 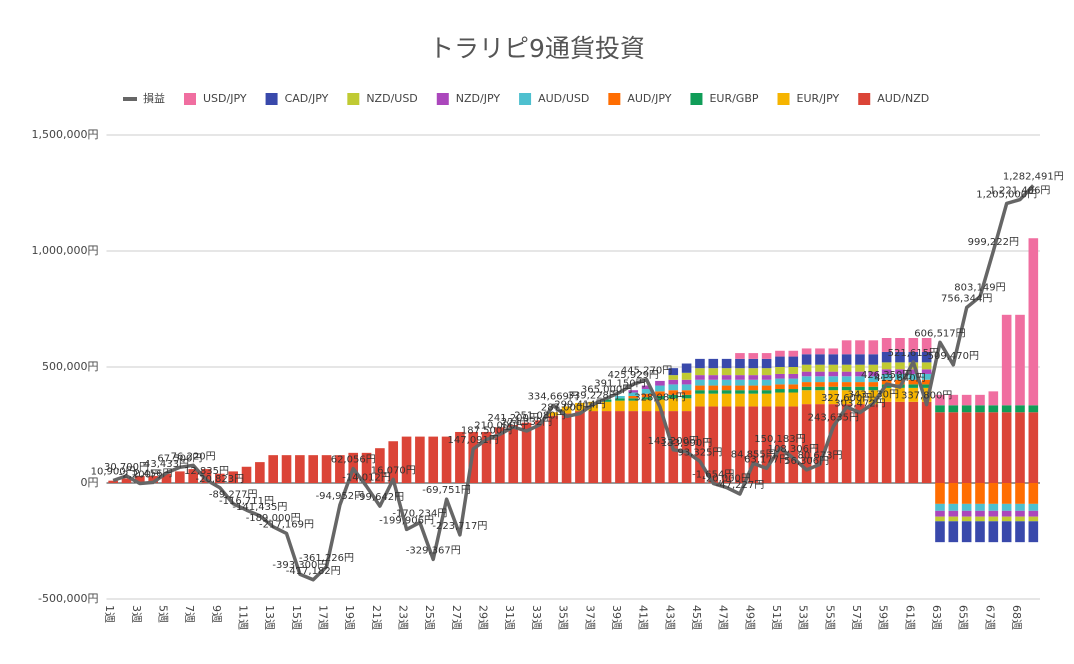 I want to click on data-label: 327,600円, so click(x=846, y=398).